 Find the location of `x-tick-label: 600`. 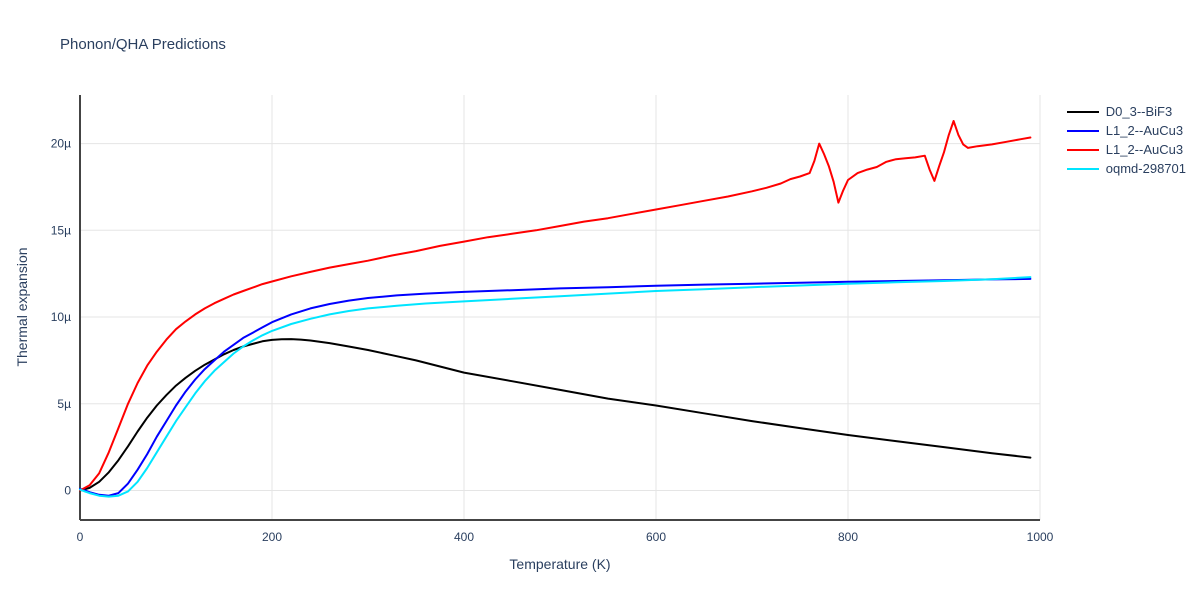

x-tick-label: 600 is located at coordinates (656, 537).